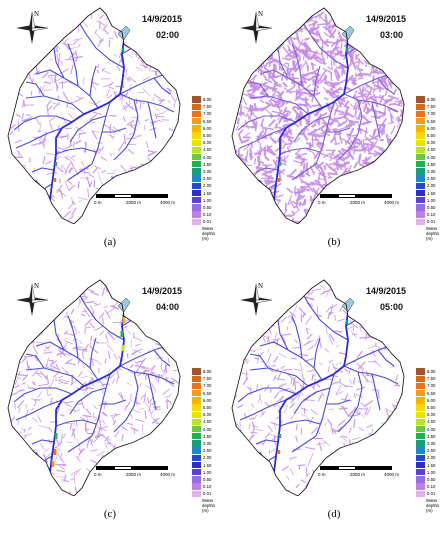  I want to click on legend-title-line: (m), so click(205, 239).